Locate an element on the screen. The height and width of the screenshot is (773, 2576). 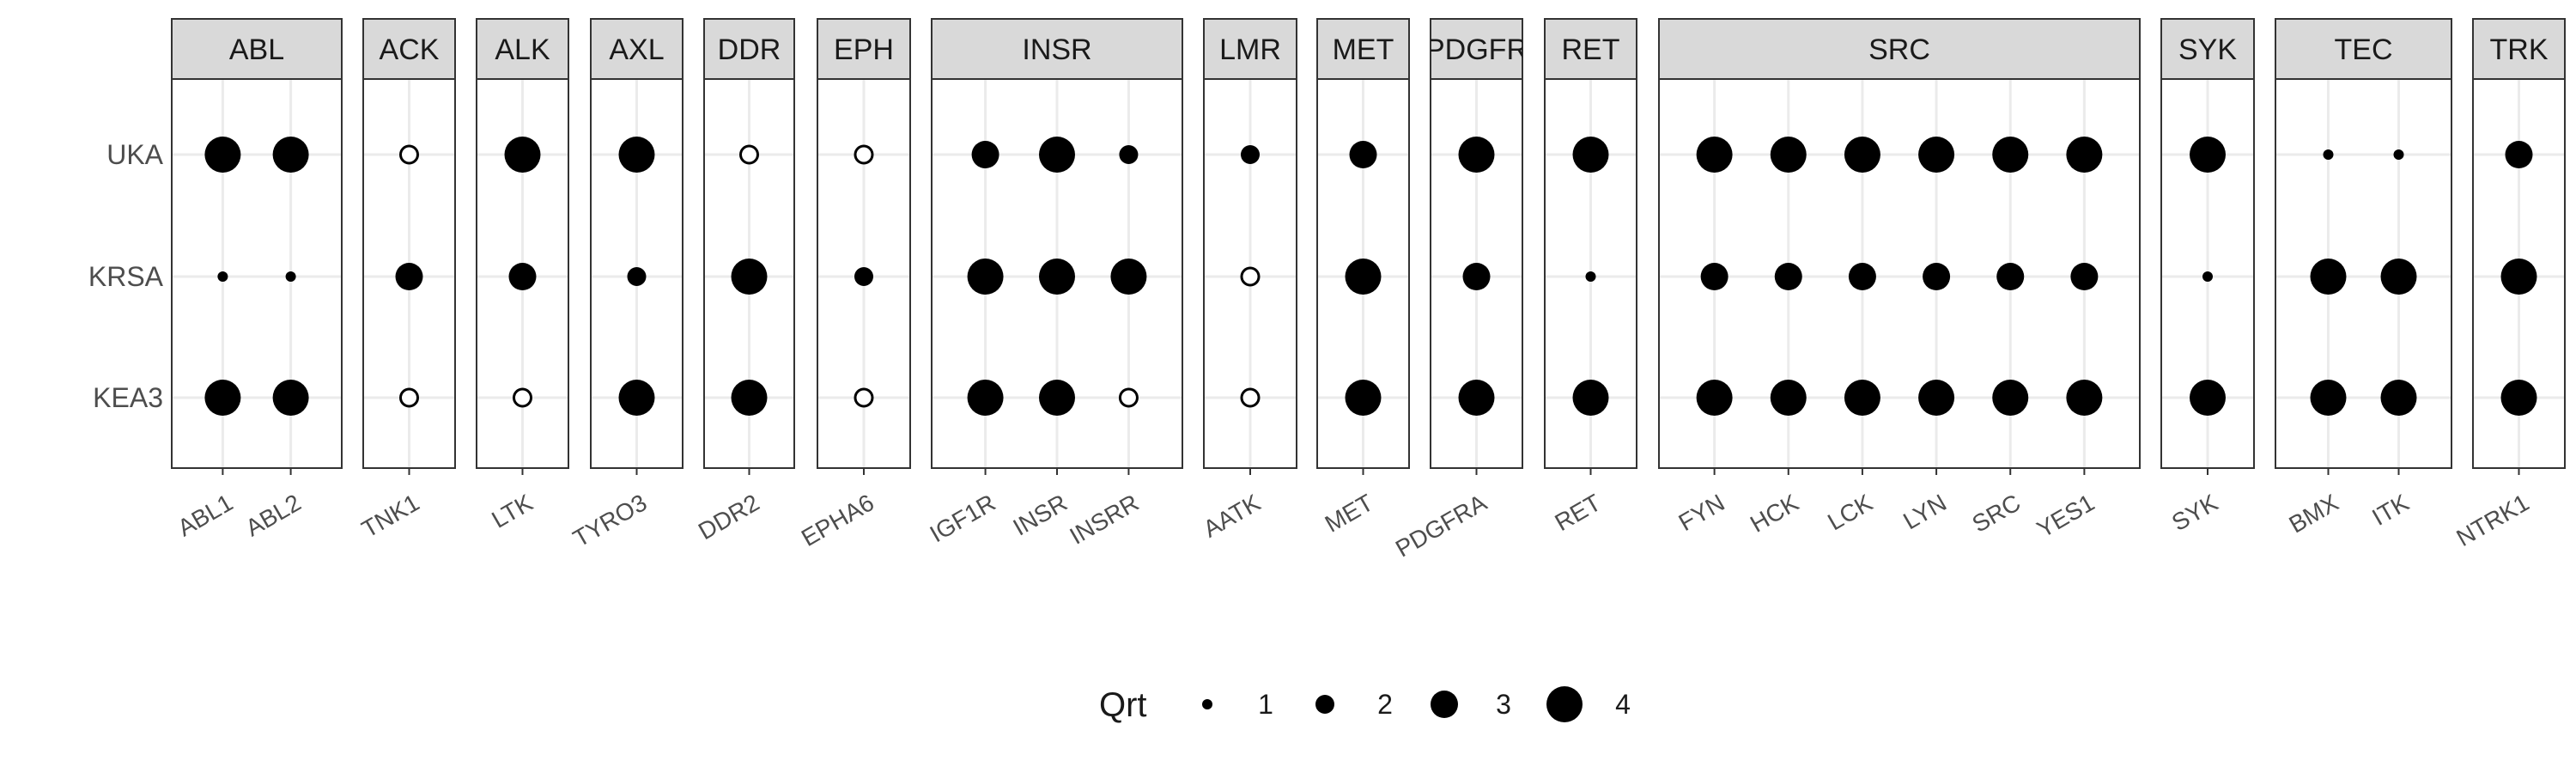
point-insrr-krsa is located at coordinates (1129, 277).